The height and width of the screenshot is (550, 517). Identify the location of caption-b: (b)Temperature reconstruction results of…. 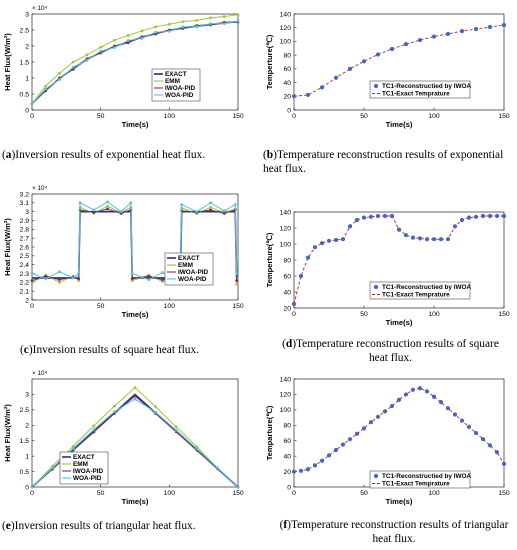
(383, 162).